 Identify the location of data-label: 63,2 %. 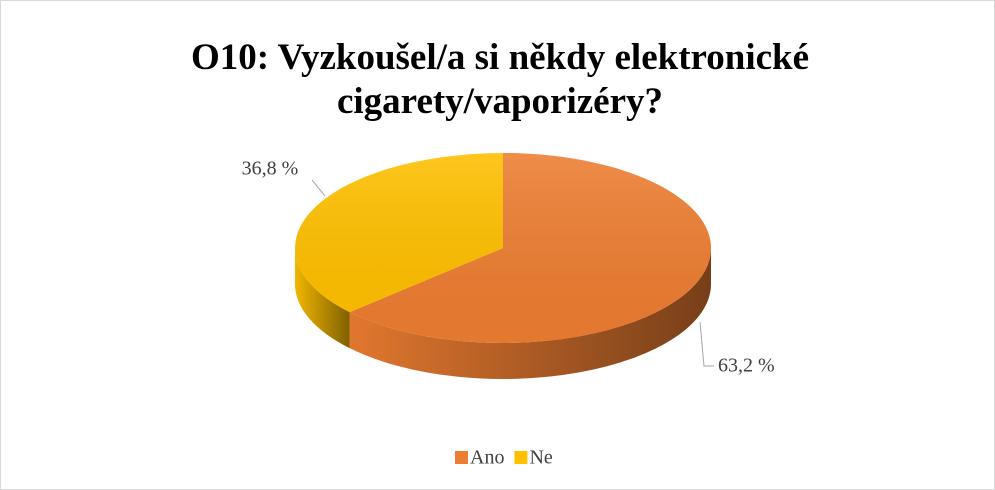
(746, 366).